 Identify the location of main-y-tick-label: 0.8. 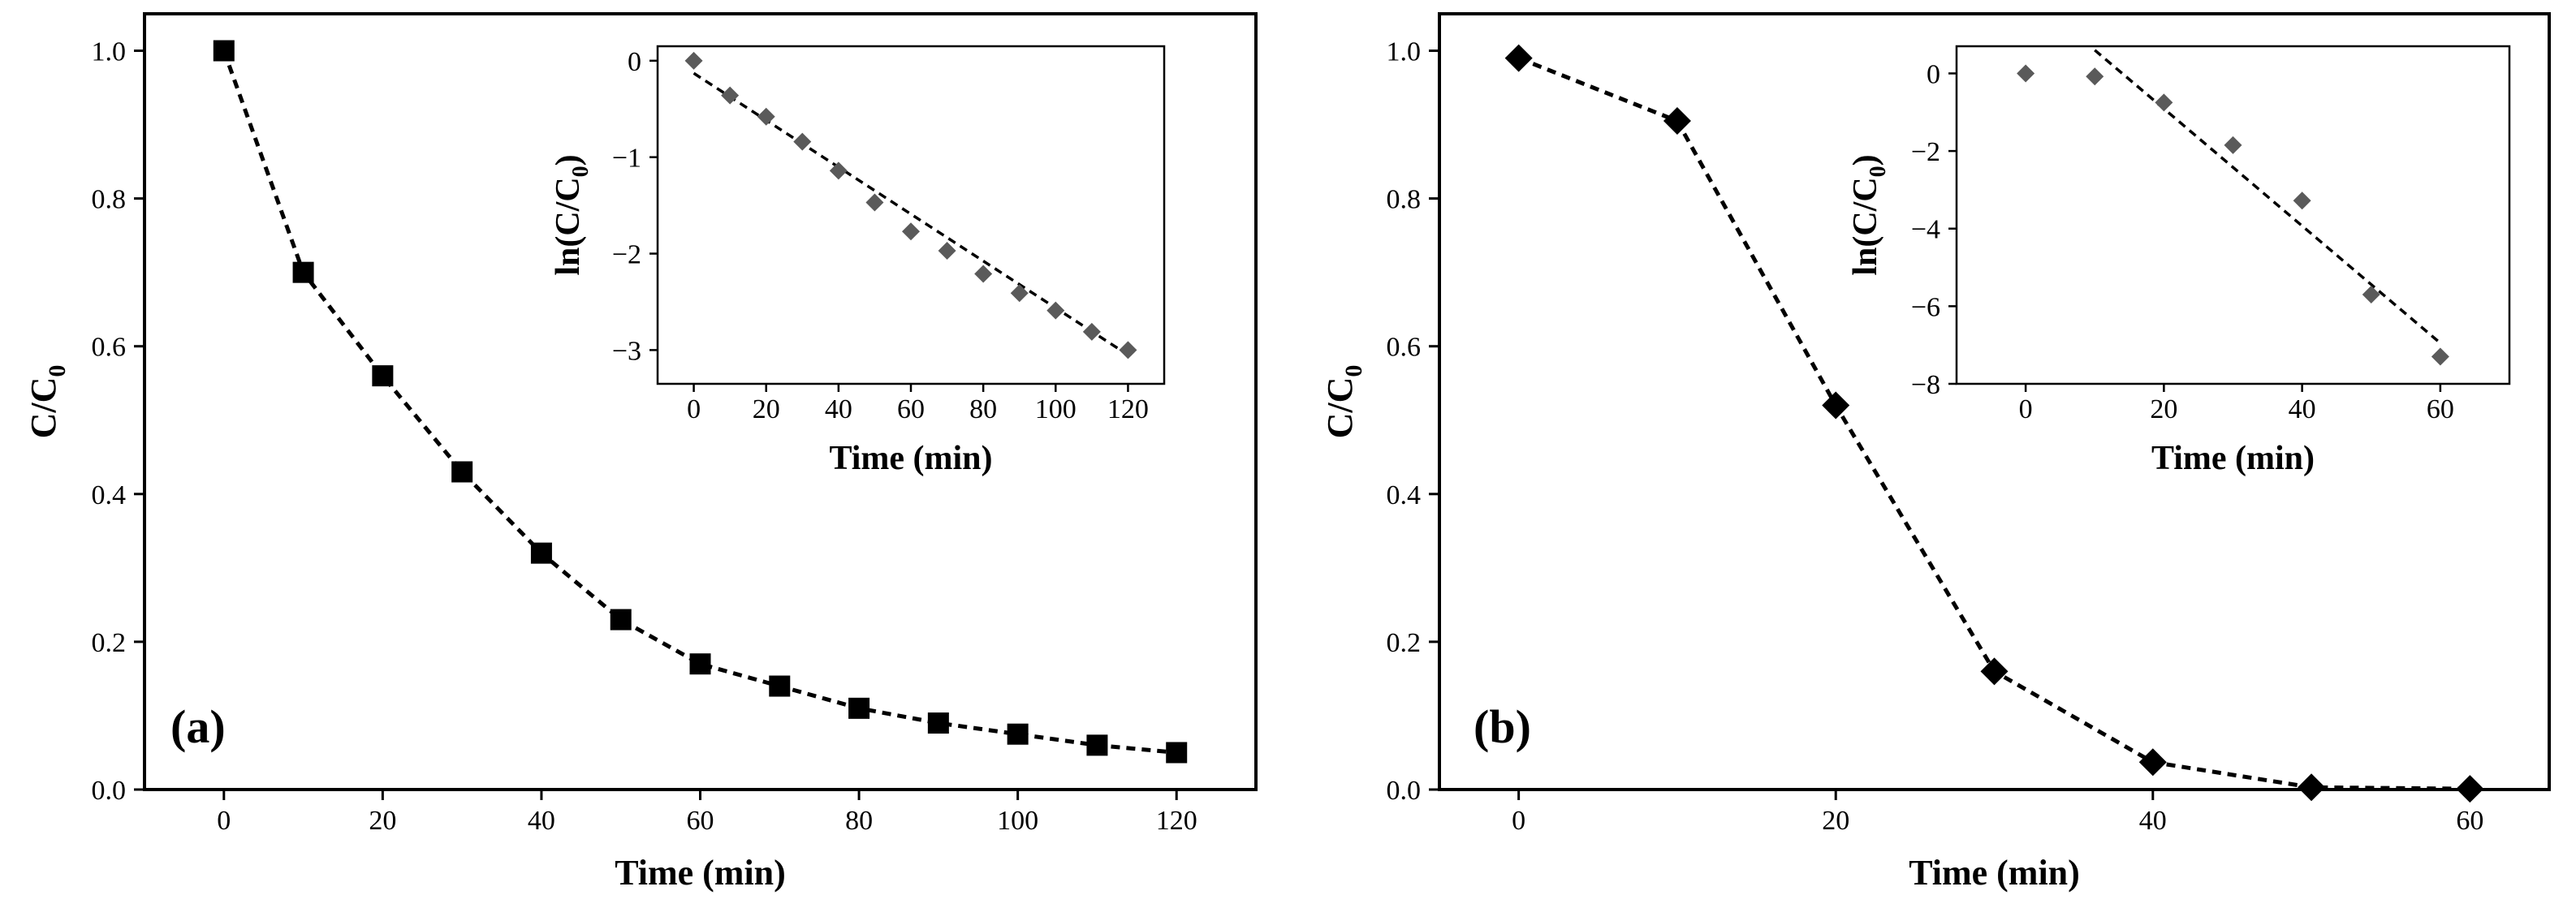
(1404, 200).